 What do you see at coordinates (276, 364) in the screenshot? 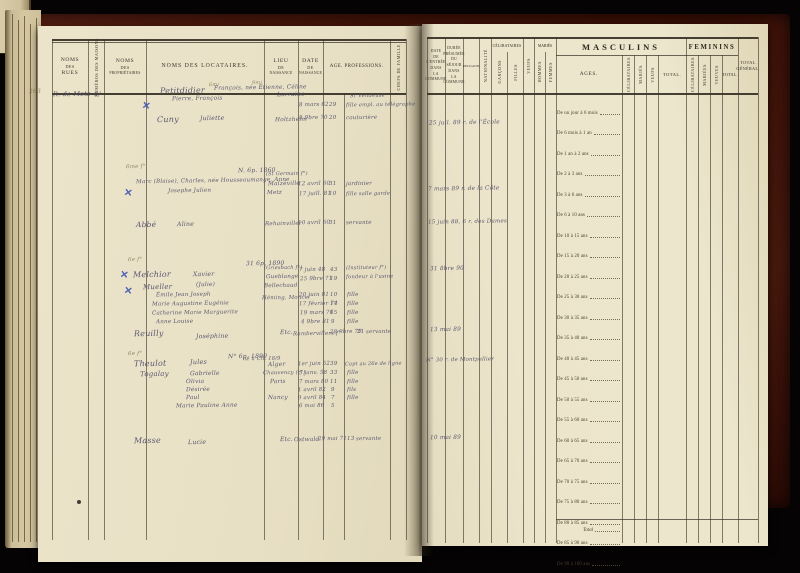
I see `handwriting-entry: Alger` at bounding box center [276, 364].